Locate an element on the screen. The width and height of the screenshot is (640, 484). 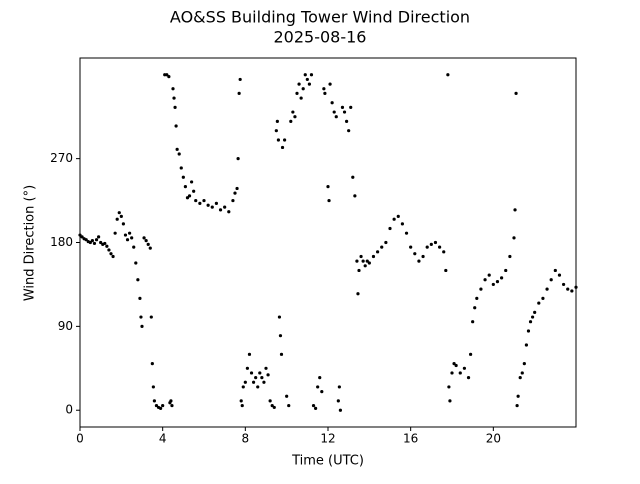
x-tick-label: 12 is located at coordinates (327, 439).